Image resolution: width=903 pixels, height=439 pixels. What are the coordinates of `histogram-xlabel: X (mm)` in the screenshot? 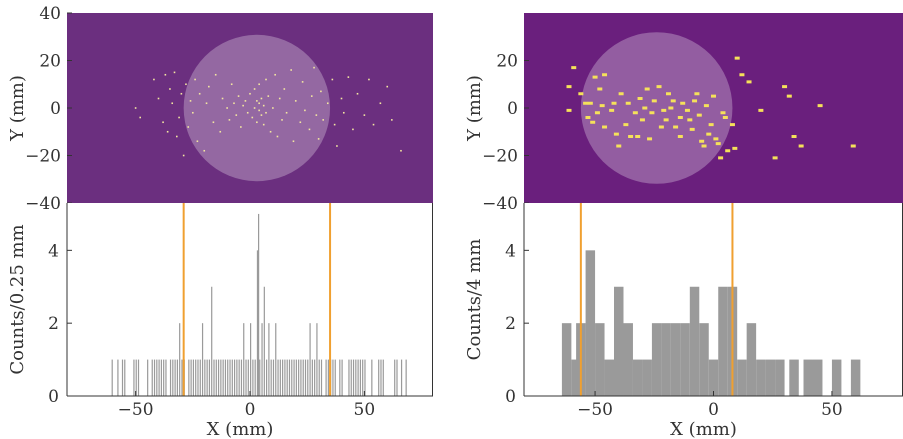 It's located at (240, 429).